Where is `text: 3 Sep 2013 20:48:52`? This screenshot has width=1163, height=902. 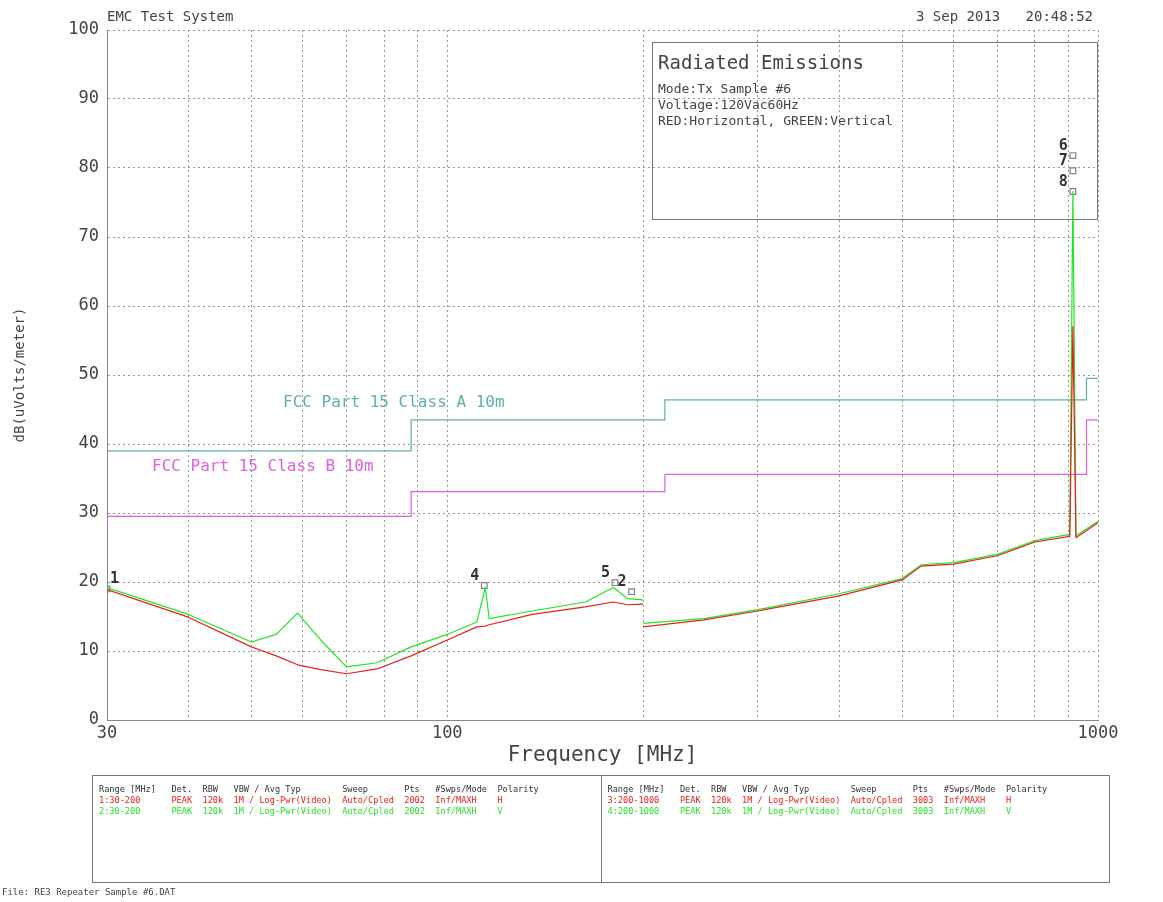
text: 3 Sep 2013 20:48:52 is located at coordinates (1004, 16).